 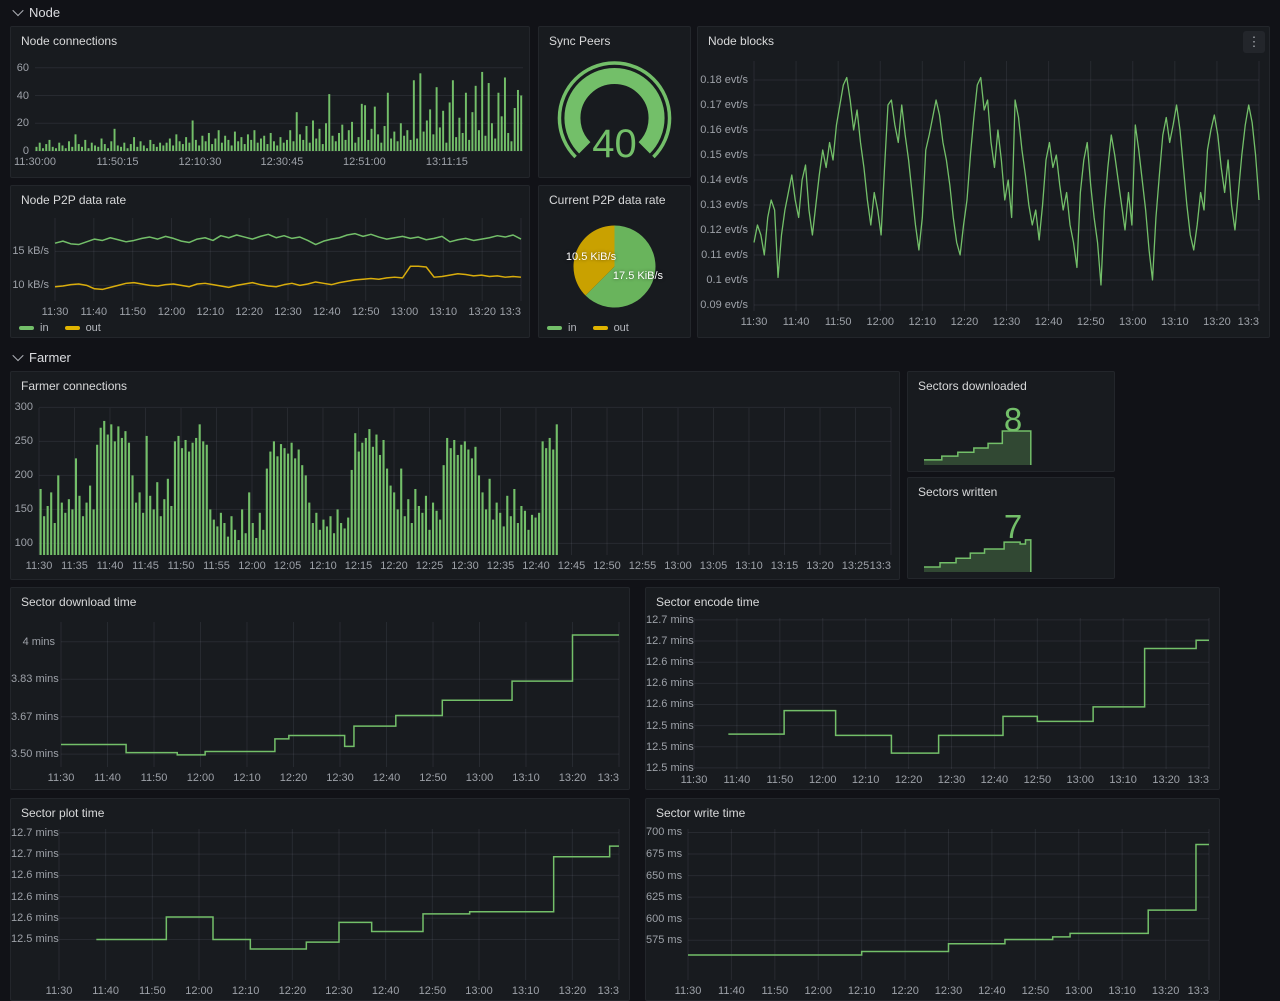 I want to click on panel-title: Sectors downloaded, so click(x=972, y=386).